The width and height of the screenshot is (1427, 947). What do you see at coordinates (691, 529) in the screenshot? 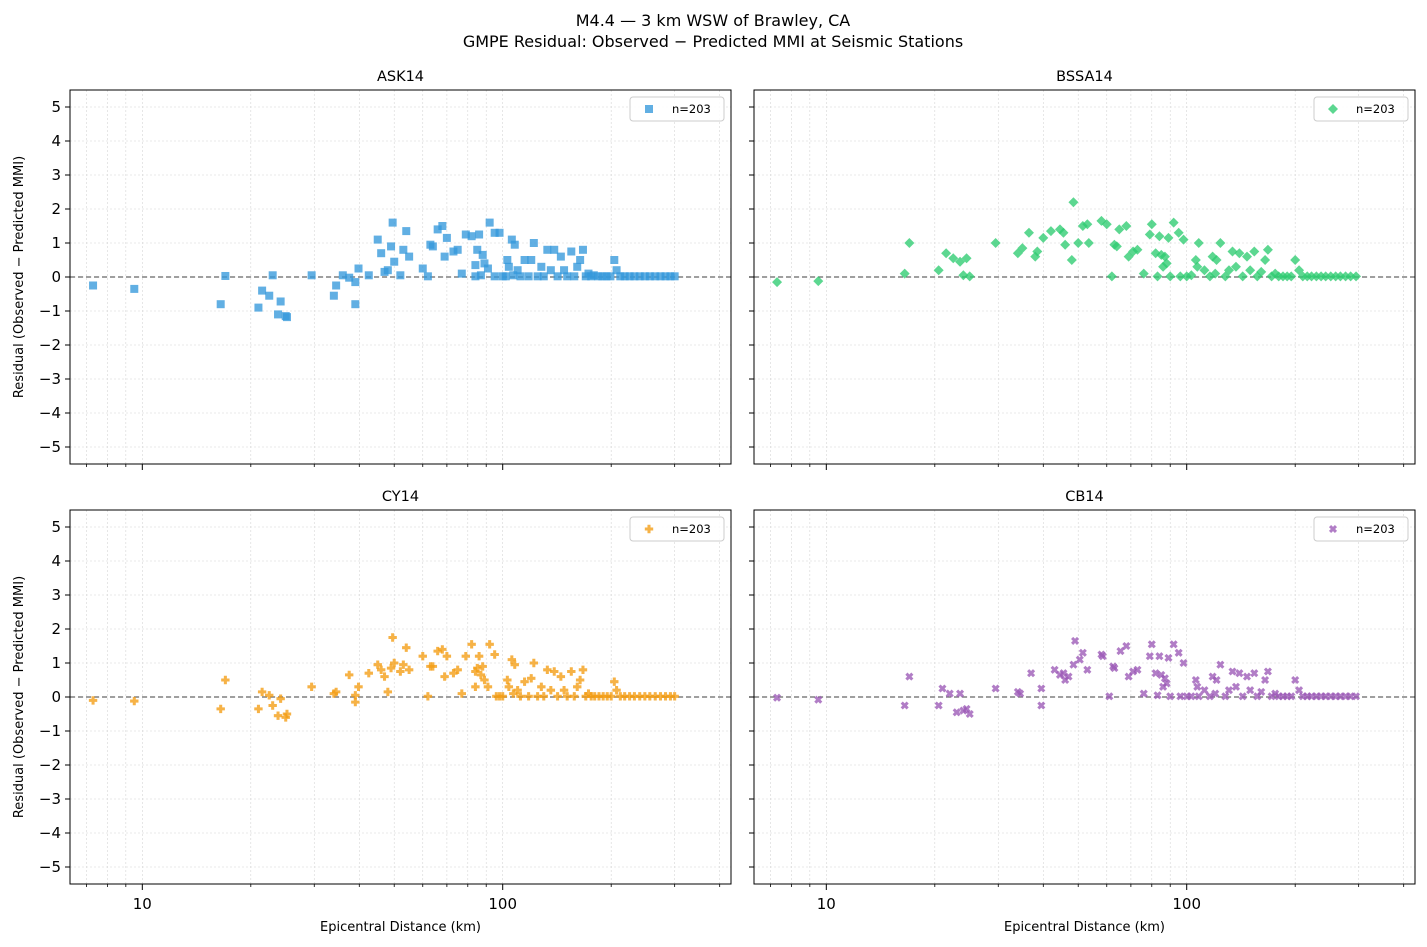
I see `legend-label: n=203` at bounding box center [691, 529].